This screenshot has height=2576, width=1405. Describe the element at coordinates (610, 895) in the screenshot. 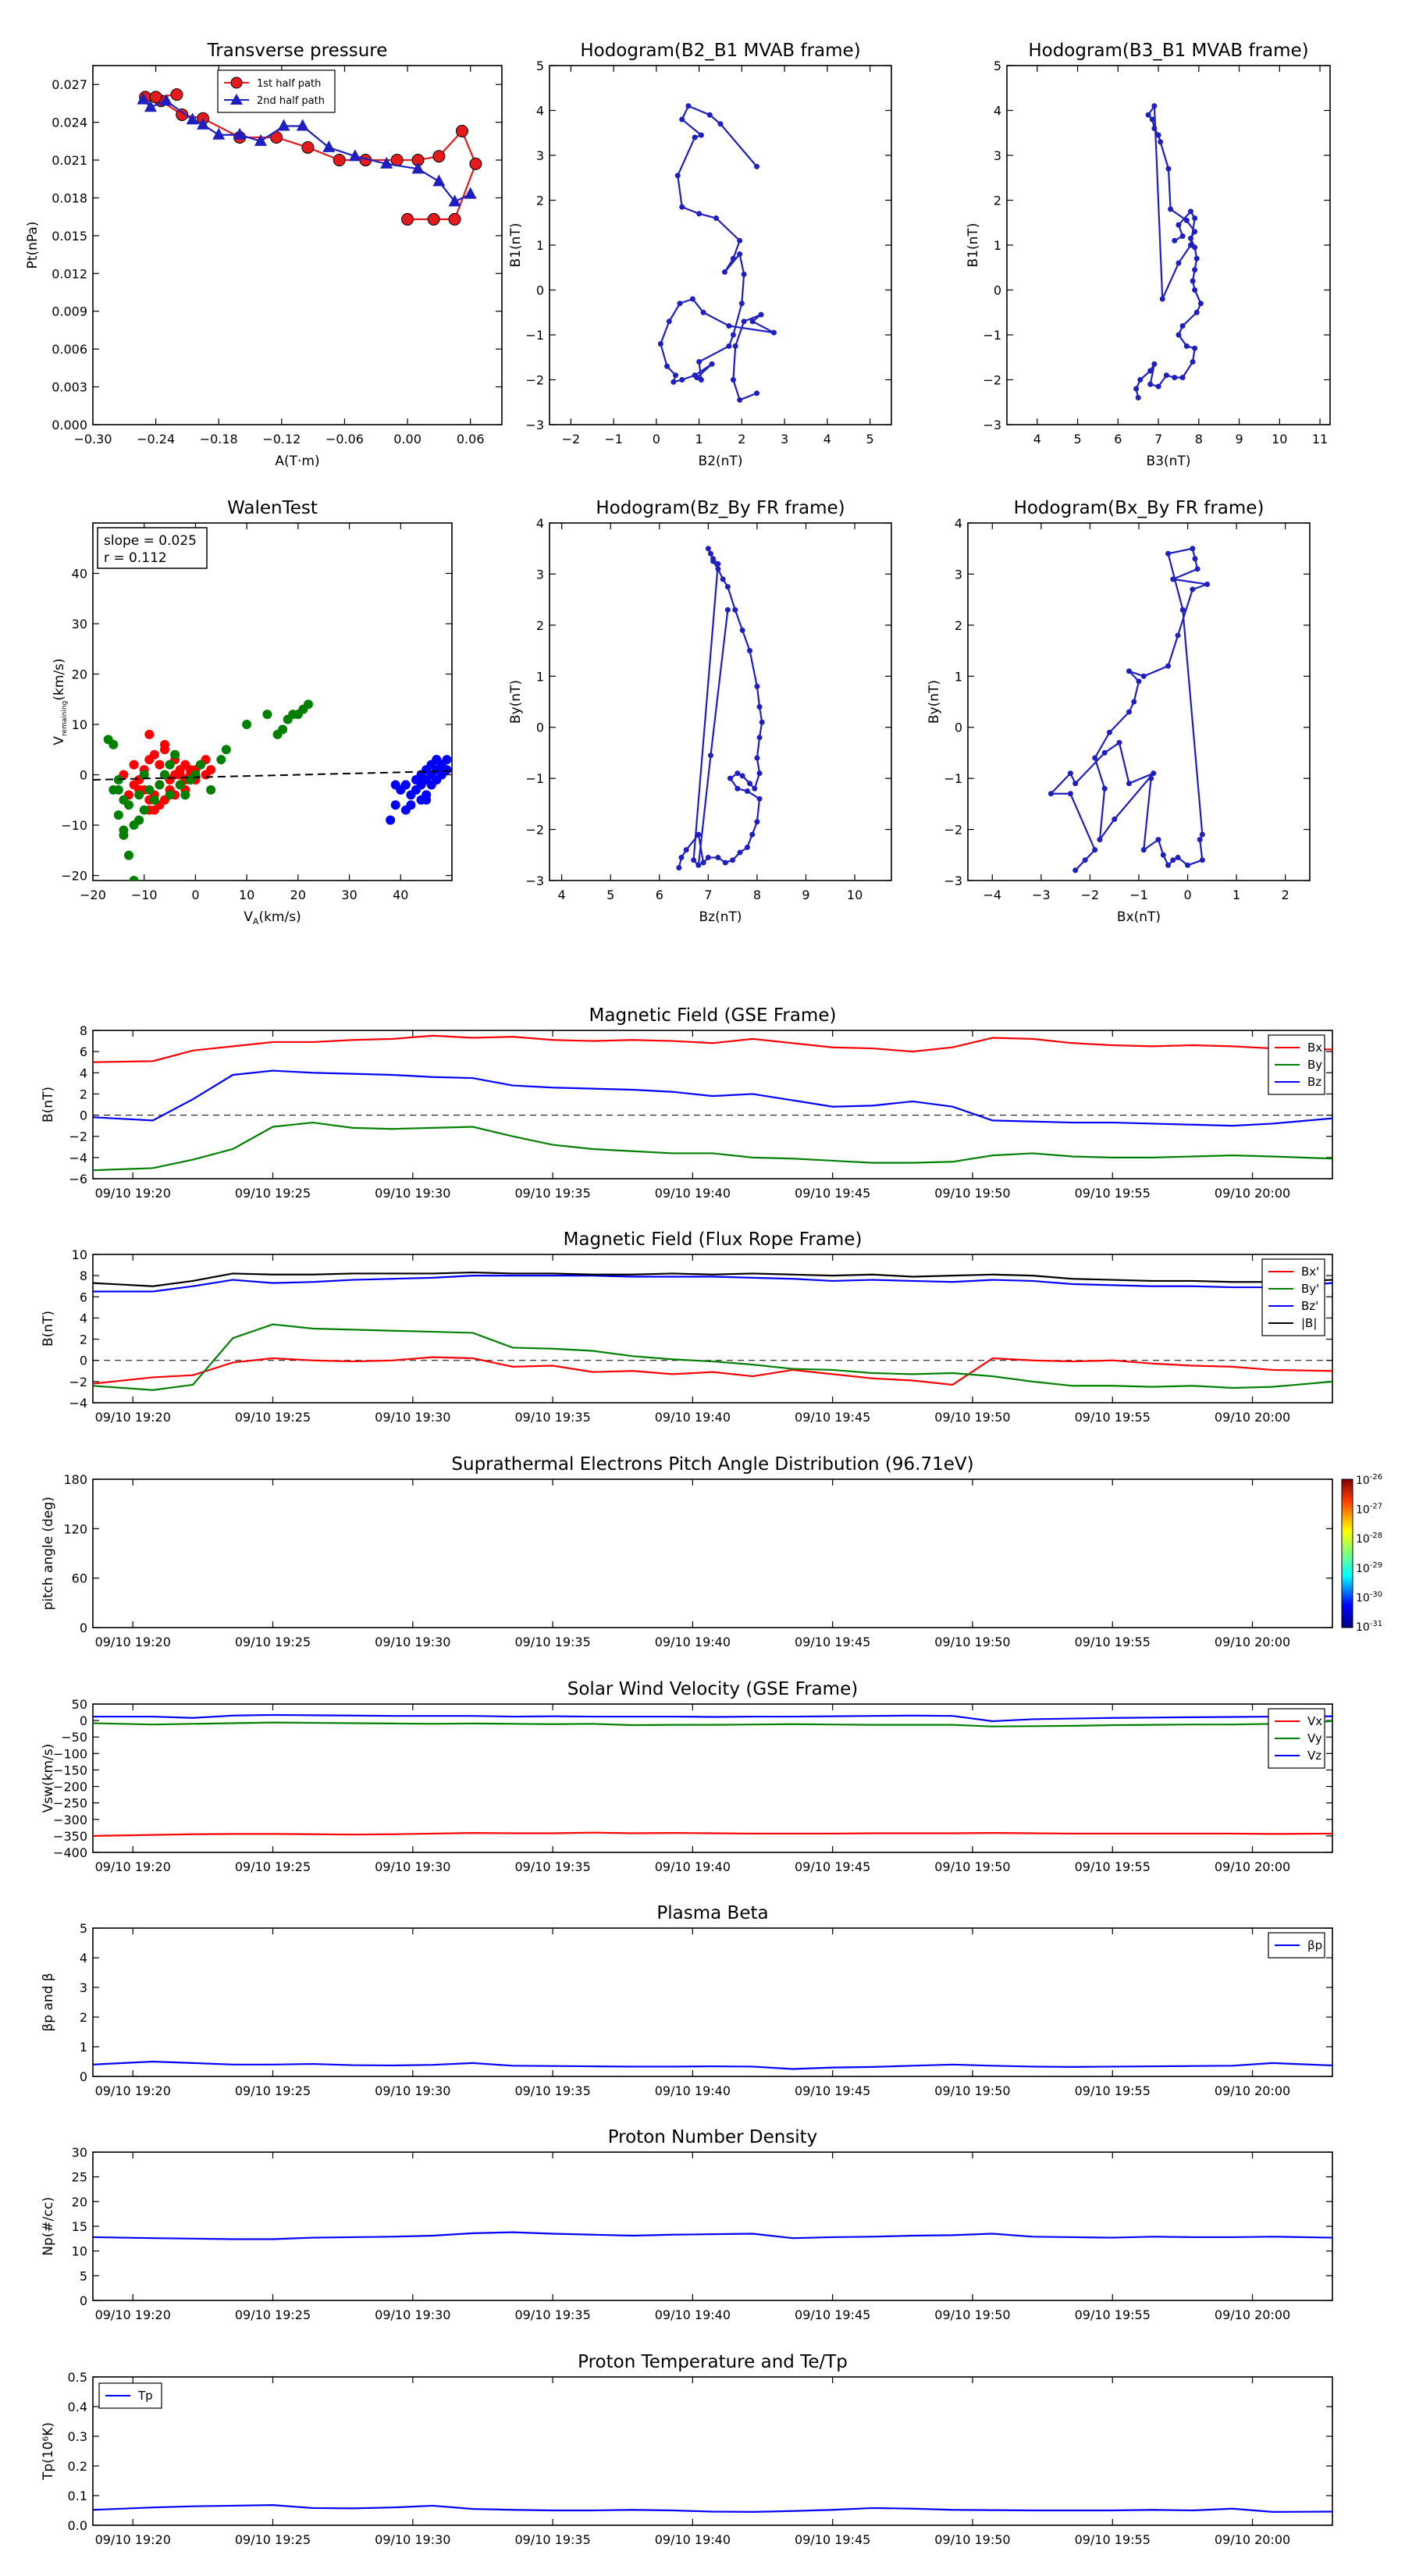

I see `x-tick-label: 5` at that location.